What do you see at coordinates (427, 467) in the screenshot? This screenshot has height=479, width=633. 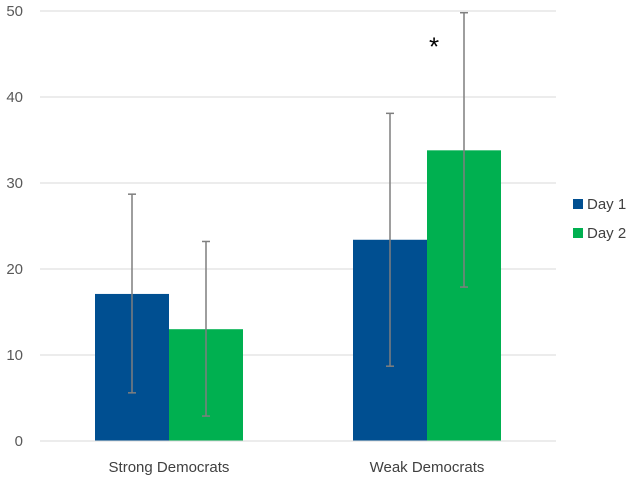 I see `x-category-label: Weak Democrats` at bounding box center [427, 467].